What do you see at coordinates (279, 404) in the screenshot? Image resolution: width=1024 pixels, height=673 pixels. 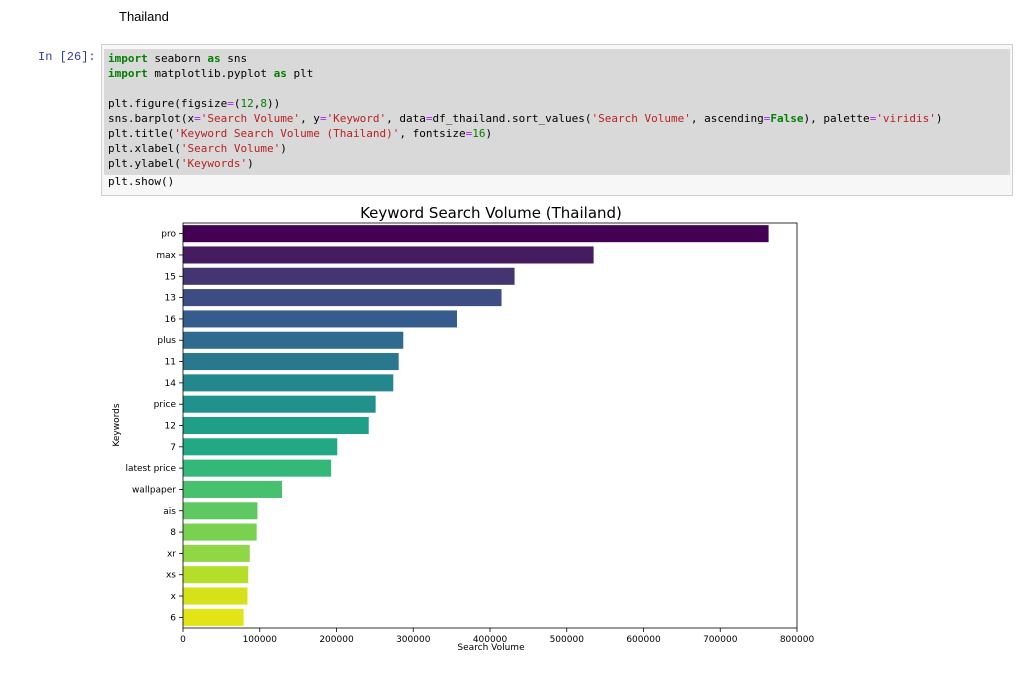 I see `bar-price` at bounding box center [279, 404].